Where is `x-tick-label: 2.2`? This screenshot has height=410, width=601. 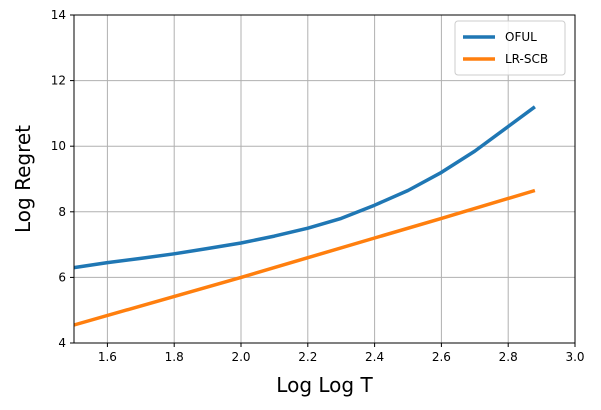 x-tick-label: 2.2 is located at coordinates (307, 357).